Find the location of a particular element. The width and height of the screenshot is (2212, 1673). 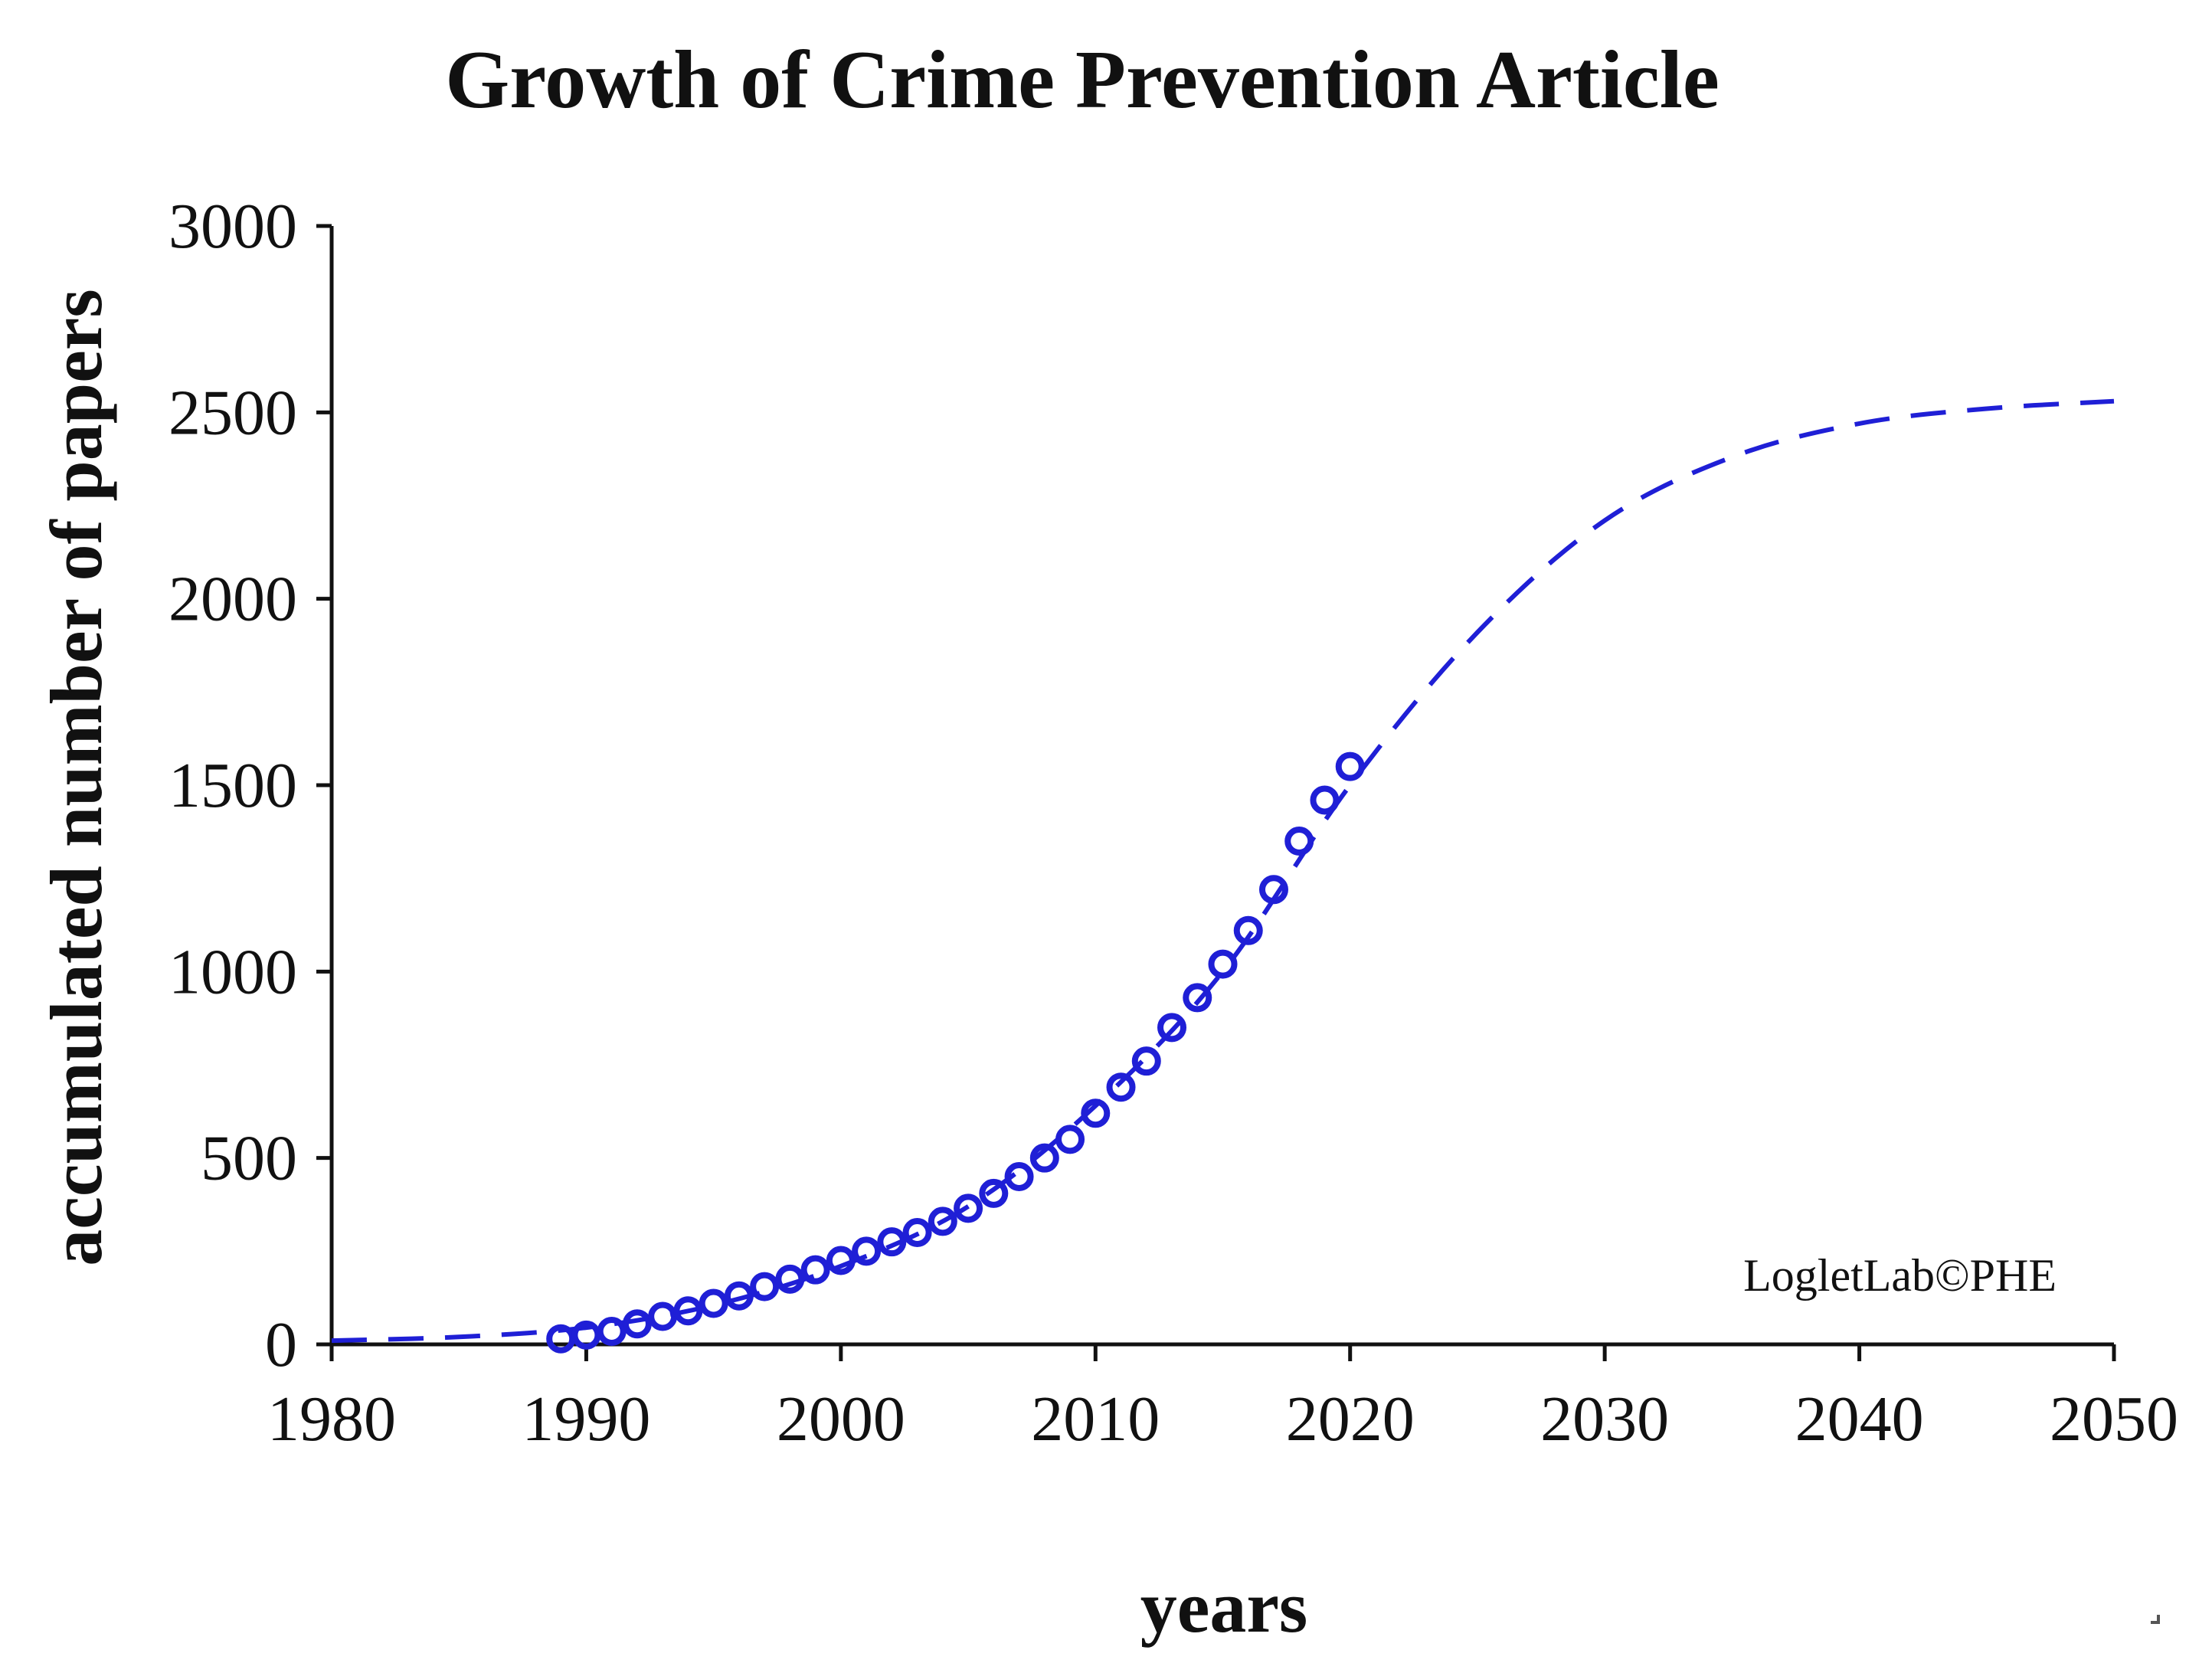

watermark-annotation: LogletLab©PHE is located at coordinates (1900, 1276).